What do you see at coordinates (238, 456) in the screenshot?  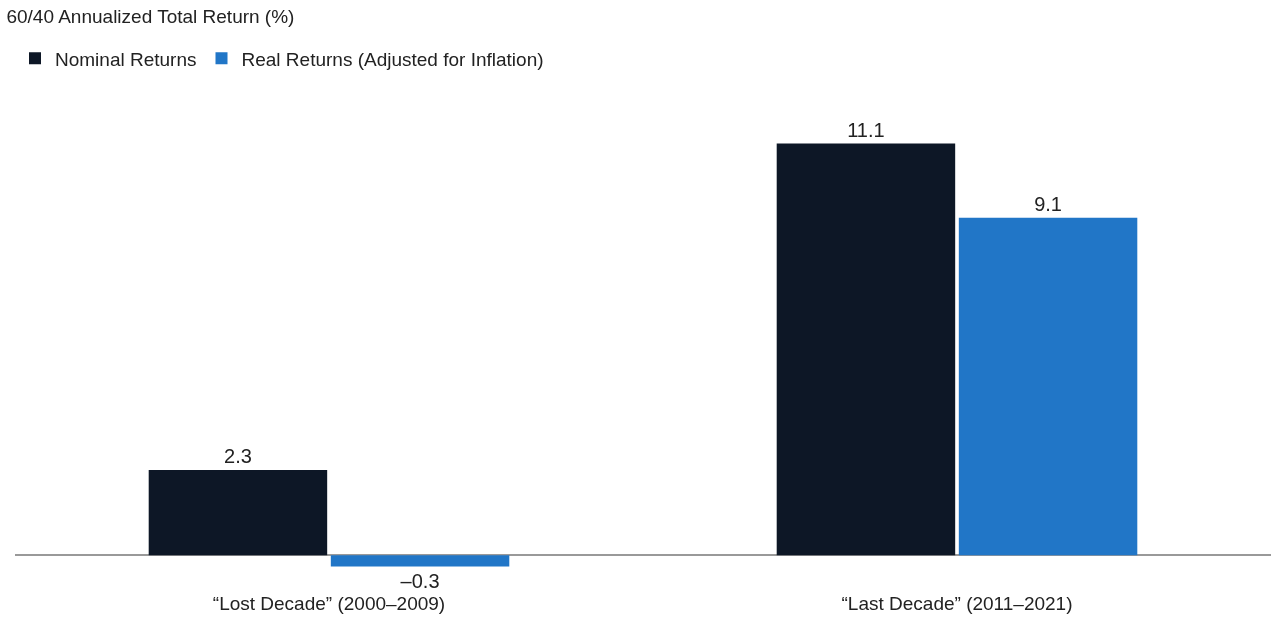 I see `data-label: 2.3` at bounding box center [238, 456].